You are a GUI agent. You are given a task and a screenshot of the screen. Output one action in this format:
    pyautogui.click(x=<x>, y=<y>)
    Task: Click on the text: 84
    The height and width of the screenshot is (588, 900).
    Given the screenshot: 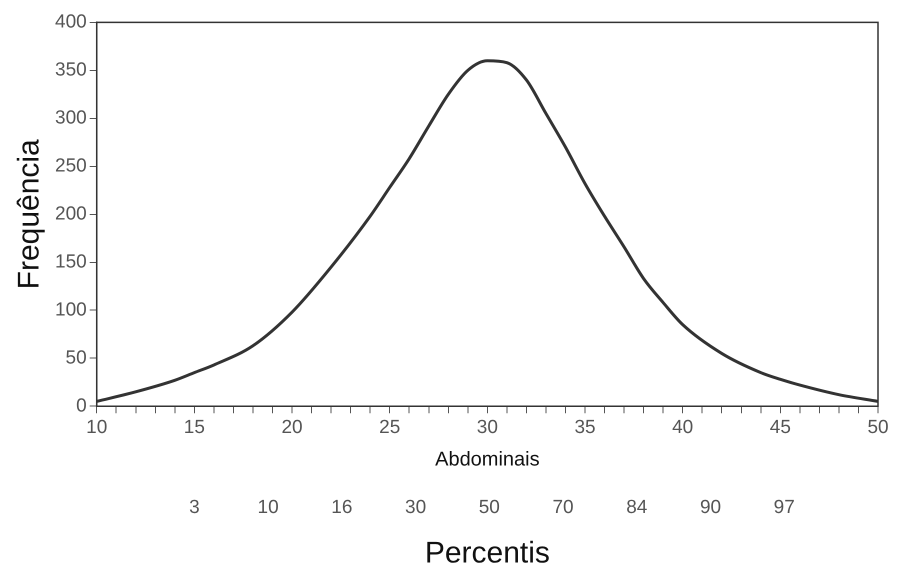 What is the action you would take?
    pyautogui.click(x=637, y=507)
    